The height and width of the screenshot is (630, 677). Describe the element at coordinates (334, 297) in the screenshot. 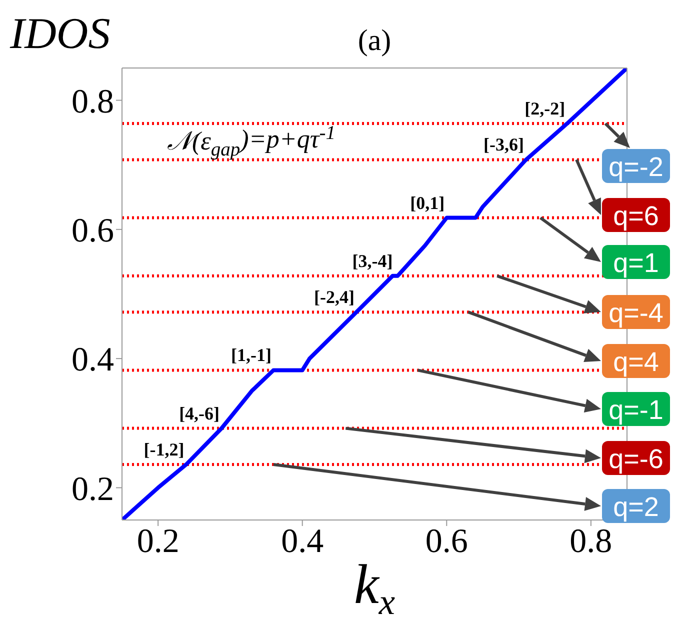

I see `annotation: [-2,4]` at that location.